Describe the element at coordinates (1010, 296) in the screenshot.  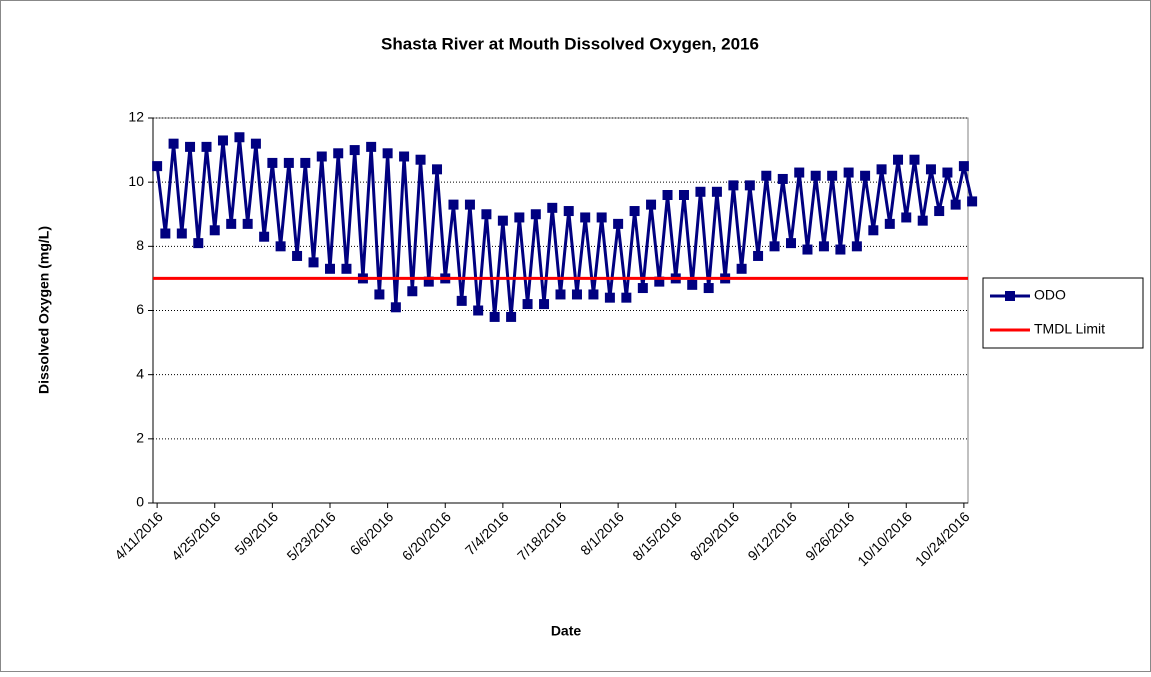
I see `legend-marker` at that location.